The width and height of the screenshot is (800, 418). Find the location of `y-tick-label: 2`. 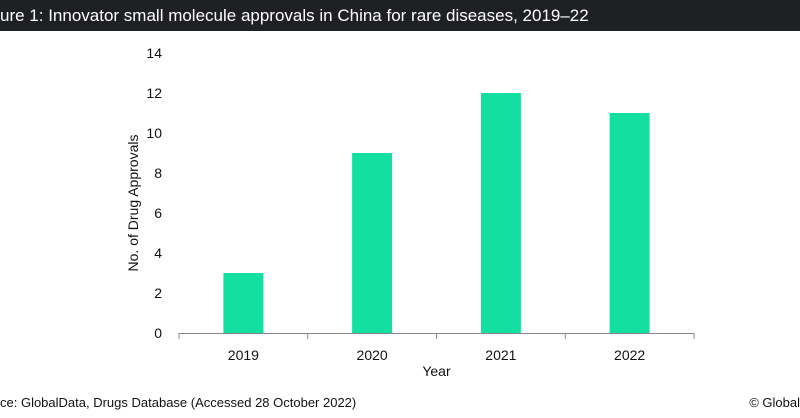

y-tick-label: 2 is located at coordinates (158, 293).